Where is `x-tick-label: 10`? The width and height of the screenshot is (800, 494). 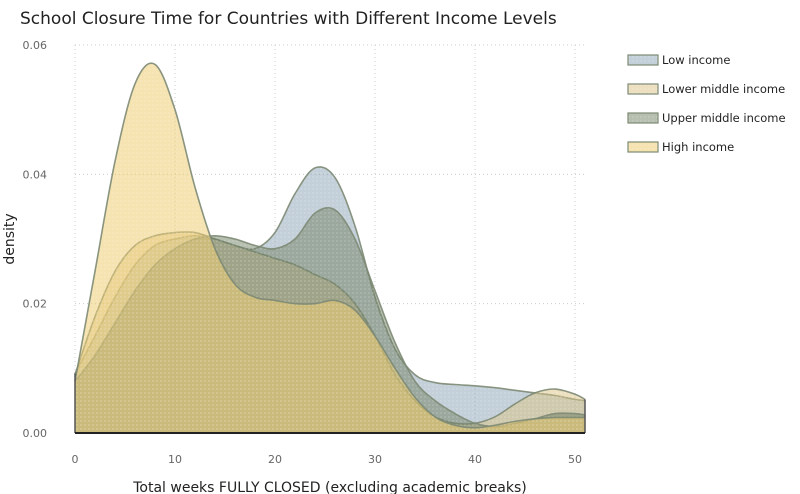 x-tick-label: 10 is located at coordinates (175, 459).